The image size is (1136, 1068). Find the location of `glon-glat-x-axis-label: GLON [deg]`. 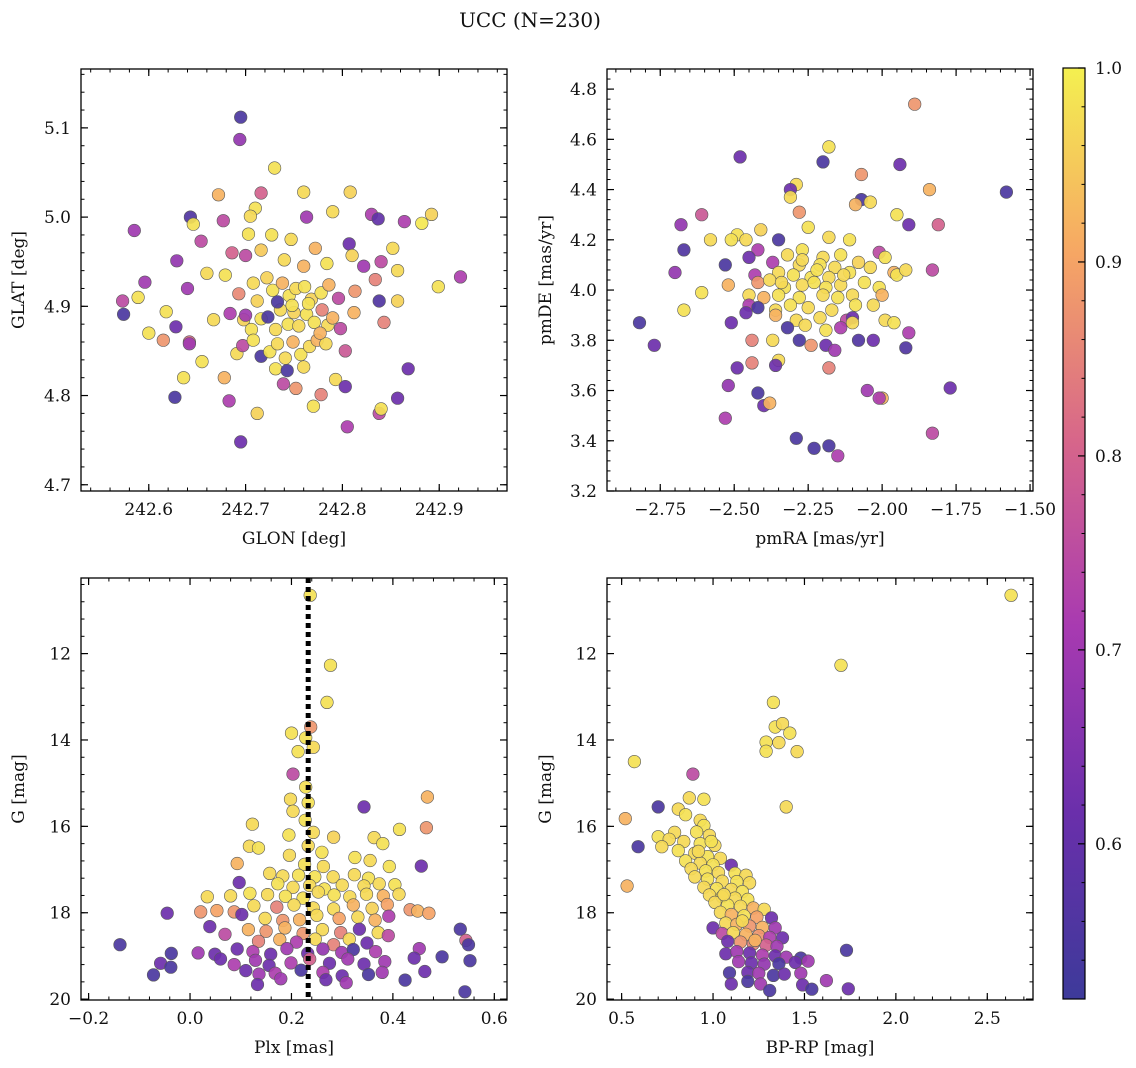

glon-glat-x-axis-label: GLON [deg] is located at coordinates (294, 539).